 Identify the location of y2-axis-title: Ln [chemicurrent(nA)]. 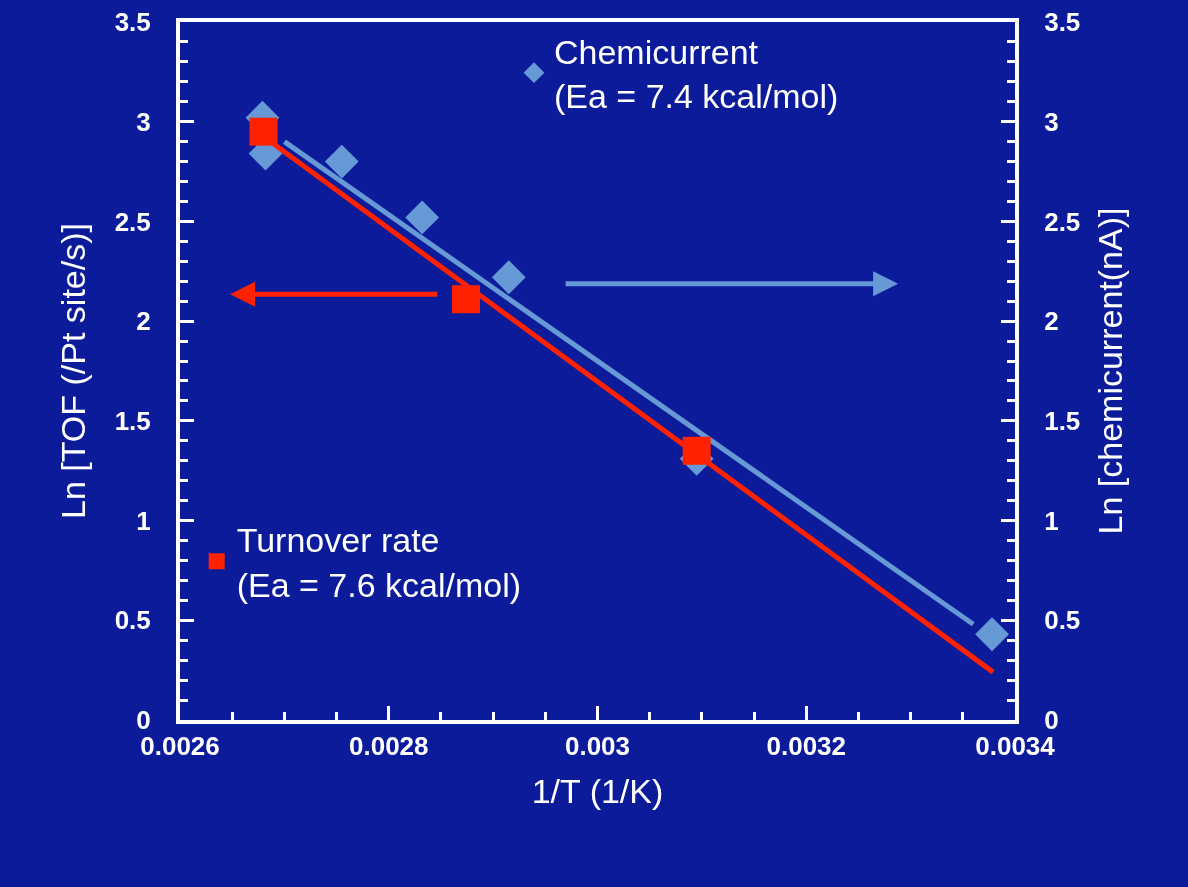
(1110, 371).